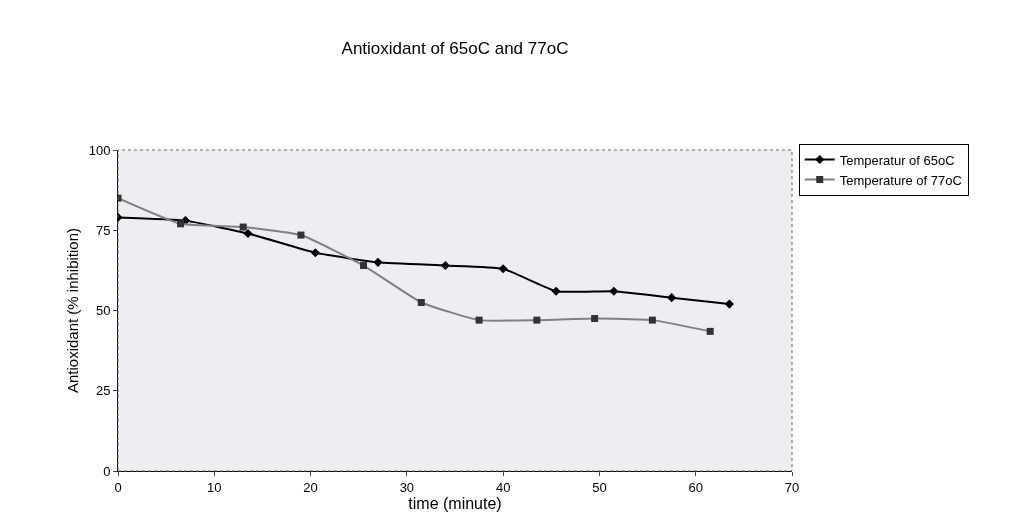 This screenshot has width=1034, height=526. Describe the element at coordinates (103, 391) in the screenshot. I see `y-tick-label: 25` at that location.